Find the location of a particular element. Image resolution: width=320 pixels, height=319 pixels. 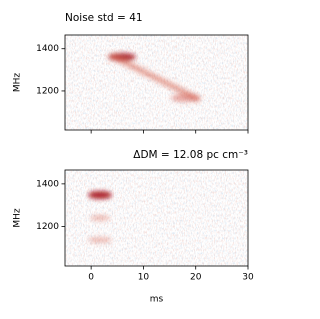

x-tick-label: 30 is located at coordinates (248, 278).